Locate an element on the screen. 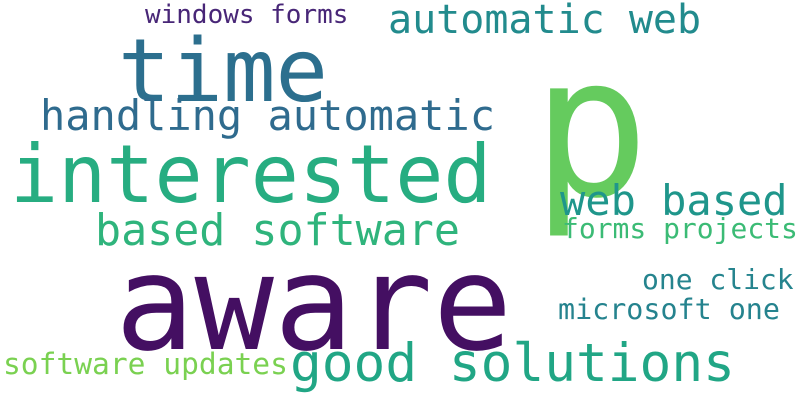  word-interested: interested is located at coordinates (251, 174).